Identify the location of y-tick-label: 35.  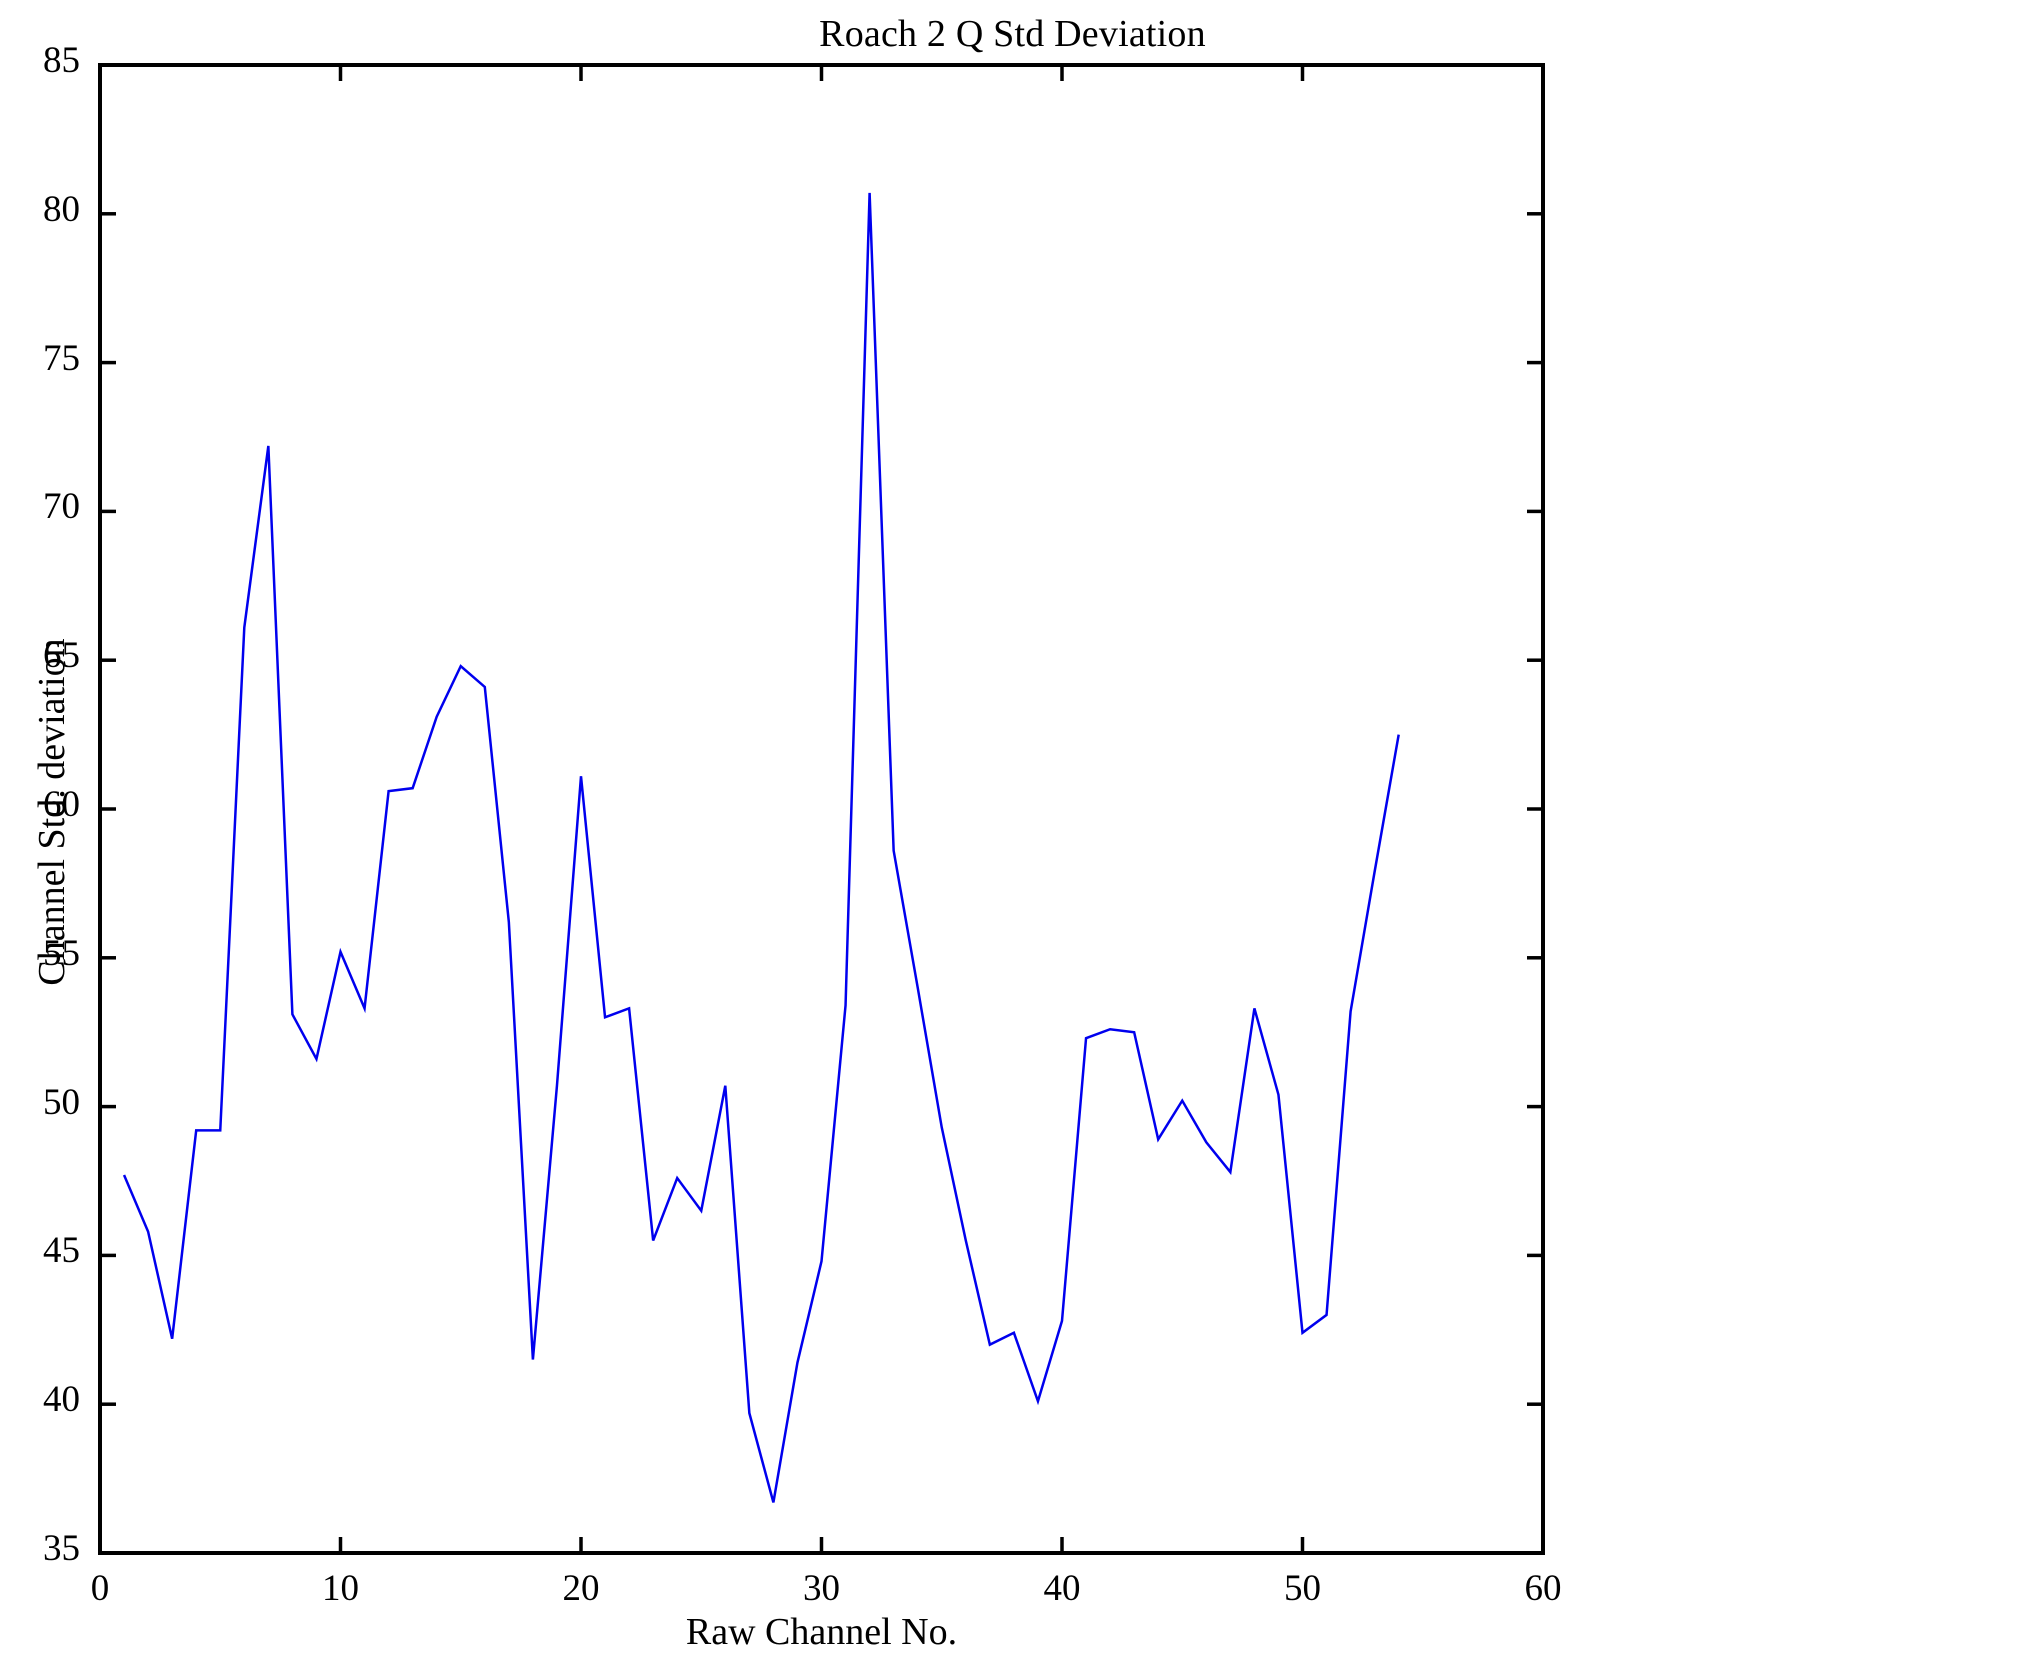
(61, 1548).